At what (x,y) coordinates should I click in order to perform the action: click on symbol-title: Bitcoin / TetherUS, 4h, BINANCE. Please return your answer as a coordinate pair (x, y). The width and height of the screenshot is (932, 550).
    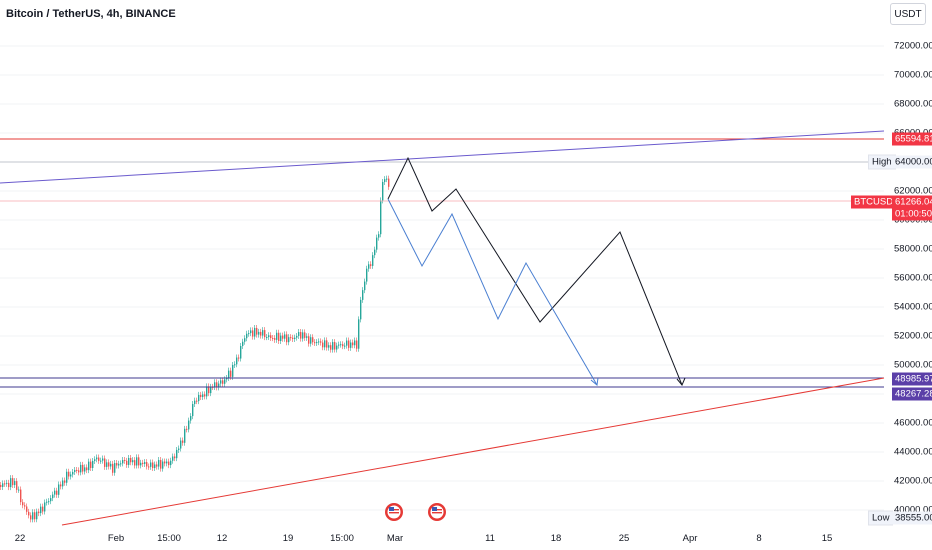
    Looking at the image, I should click on (91, 14).